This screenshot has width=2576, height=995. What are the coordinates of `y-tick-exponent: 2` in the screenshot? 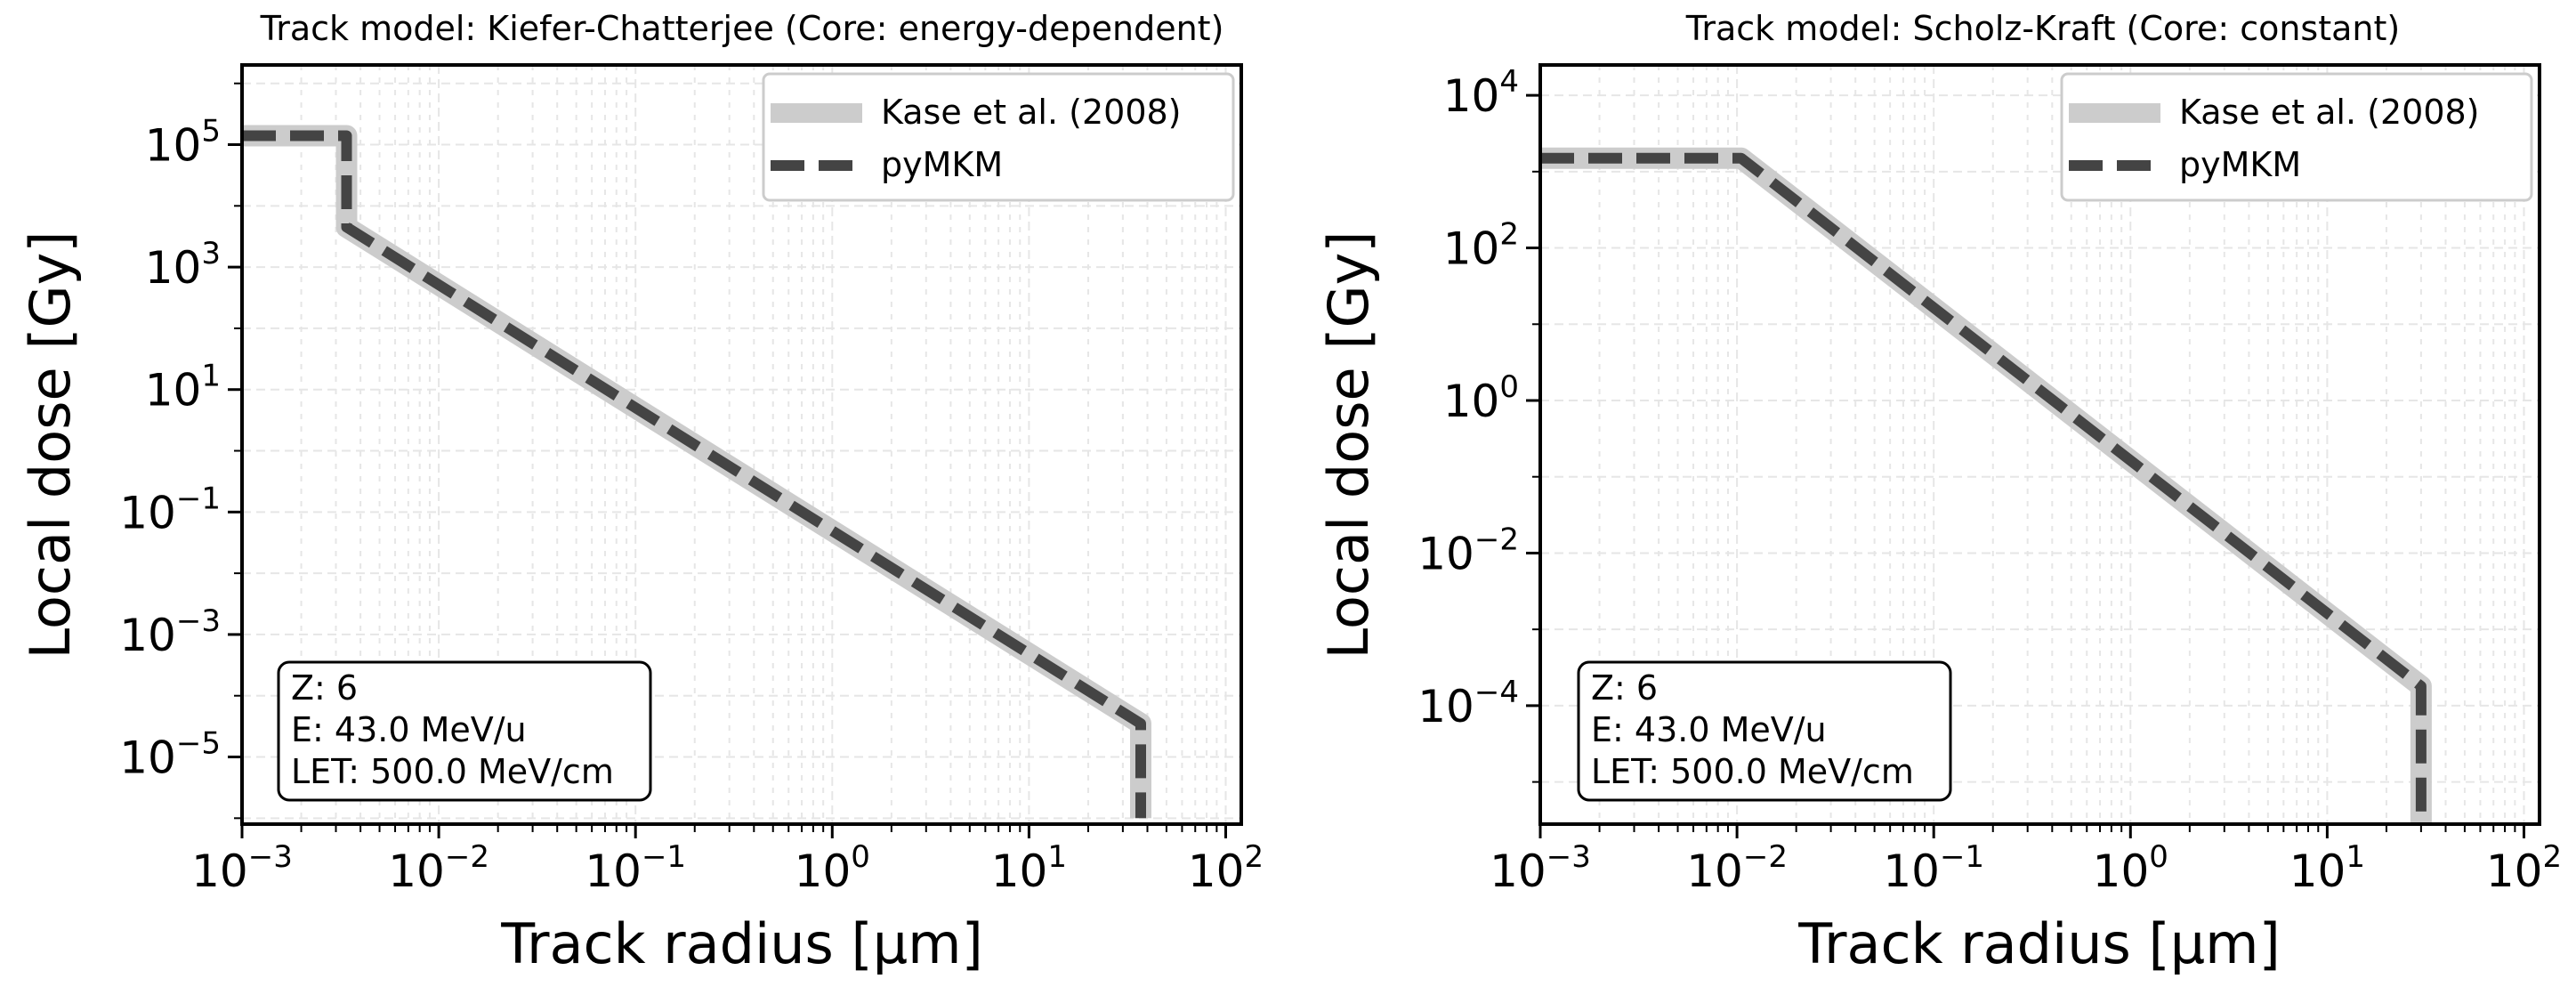 It's located at (1509, 235).